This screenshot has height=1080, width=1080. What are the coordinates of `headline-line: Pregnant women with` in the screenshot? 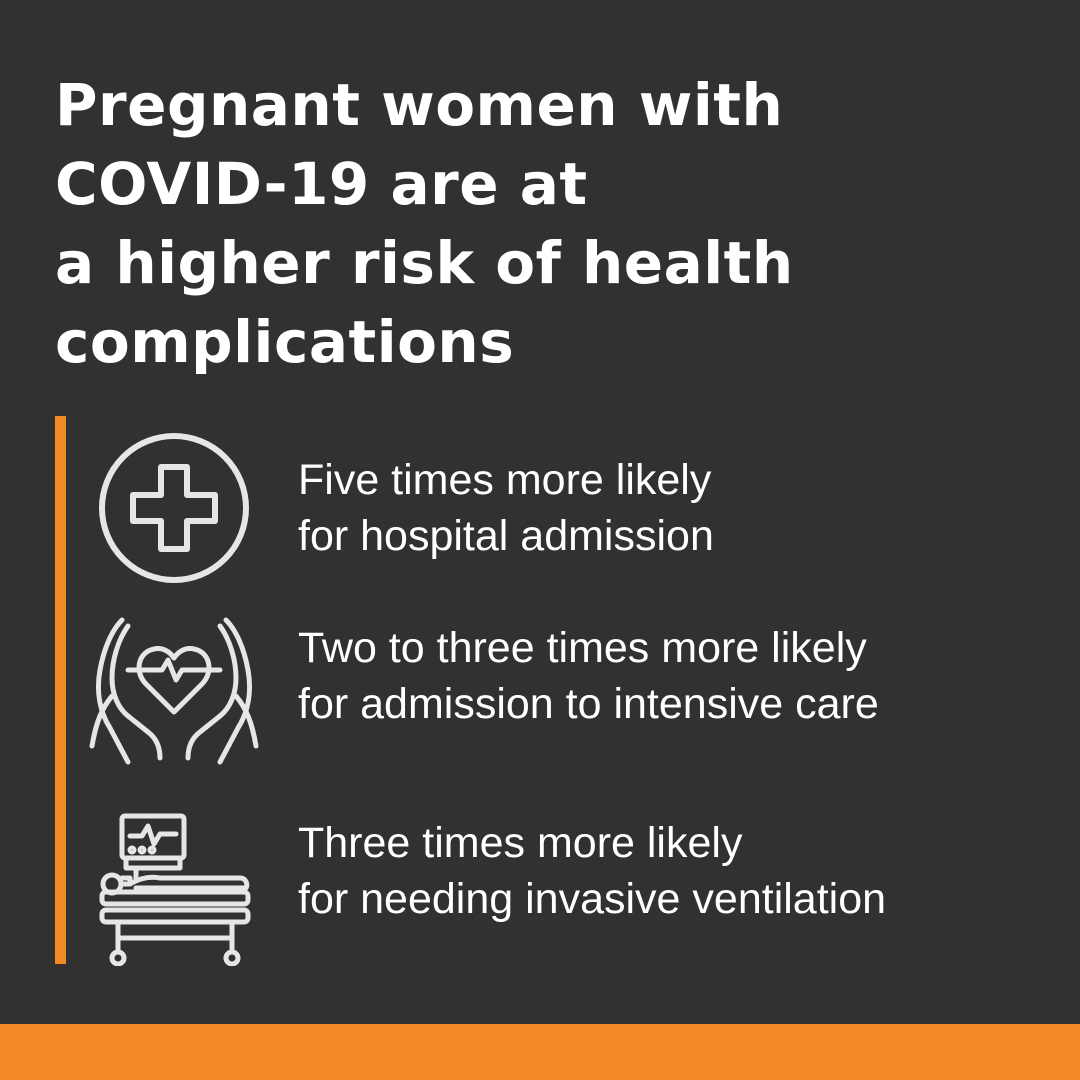 It's located at (419, 105).